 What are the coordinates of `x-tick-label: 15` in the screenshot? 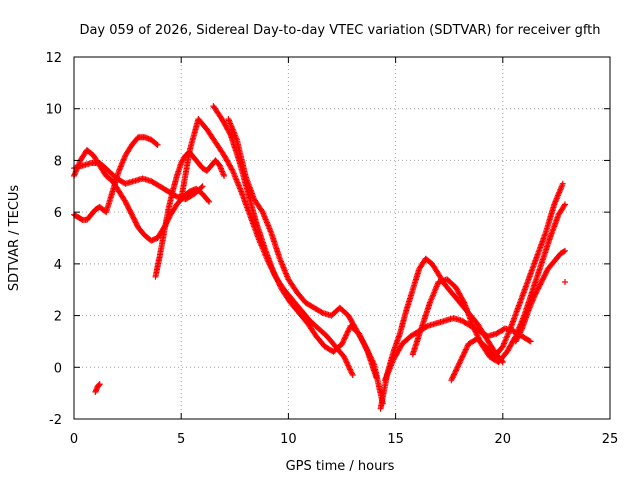 It's located at (395, 439).